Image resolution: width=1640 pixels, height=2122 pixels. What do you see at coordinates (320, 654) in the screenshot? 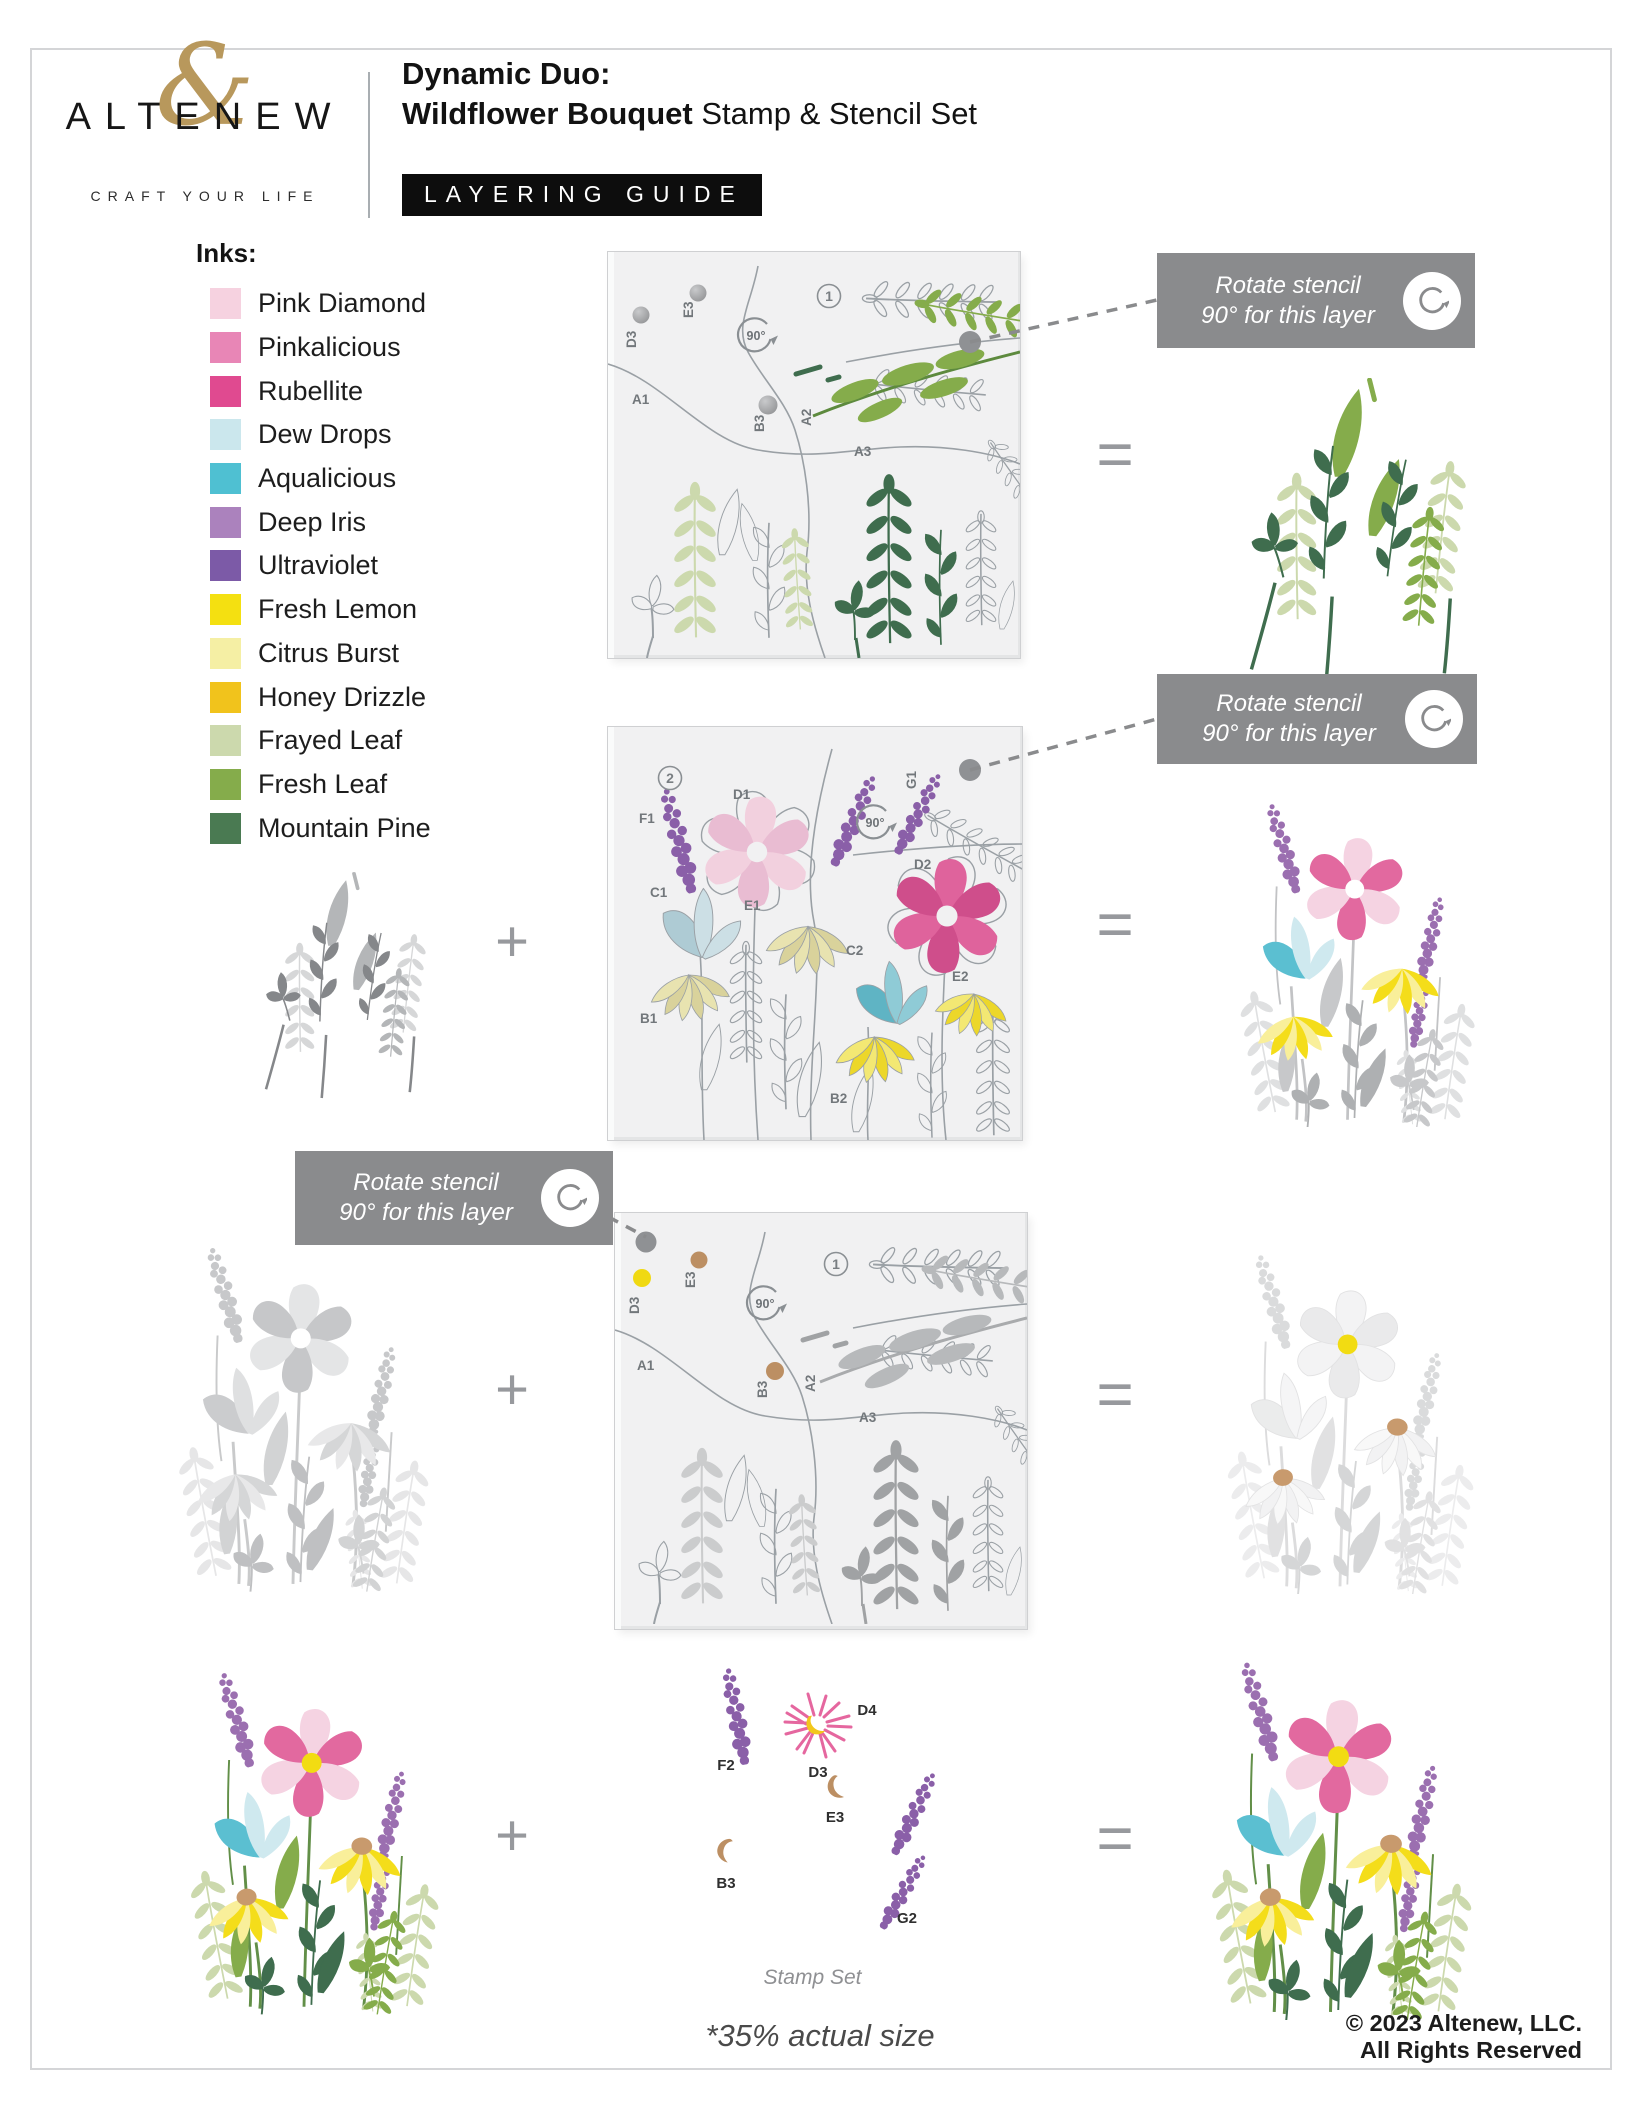
I see `ink-legend-item: Citrus Burst` at bounding box center [320, 654].